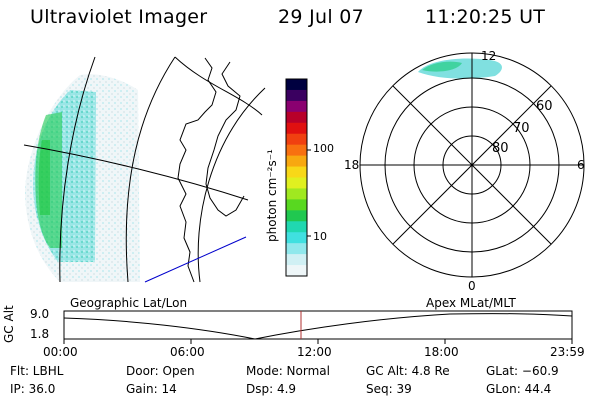  What do you see at coordinates (160, 371) in the screenshot?
I see `door-info: Door: Open` at bounding box center [160, 371].